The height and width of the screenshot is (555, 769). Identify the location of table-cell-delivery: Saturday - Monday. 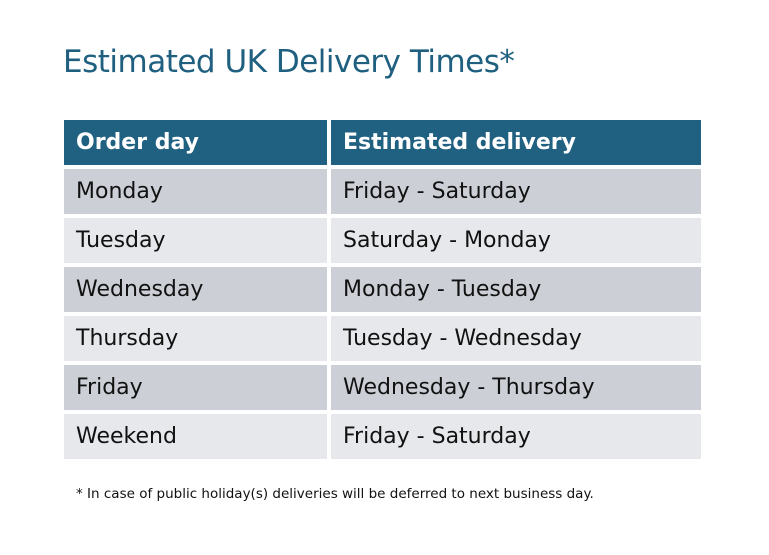
(516, 240).